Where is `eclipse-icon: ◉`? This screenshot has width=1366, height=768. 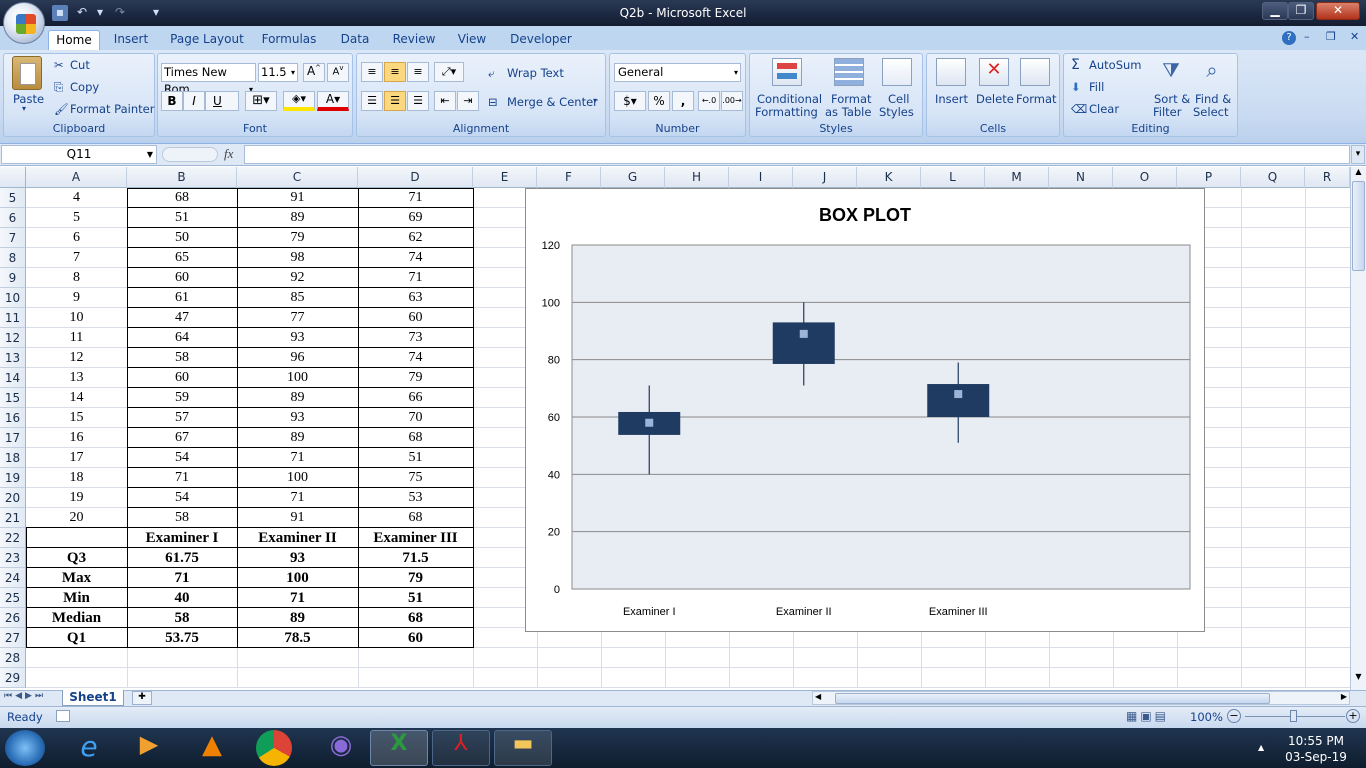
eclipse-icon: ◉ is located at coordinates (341, 745).